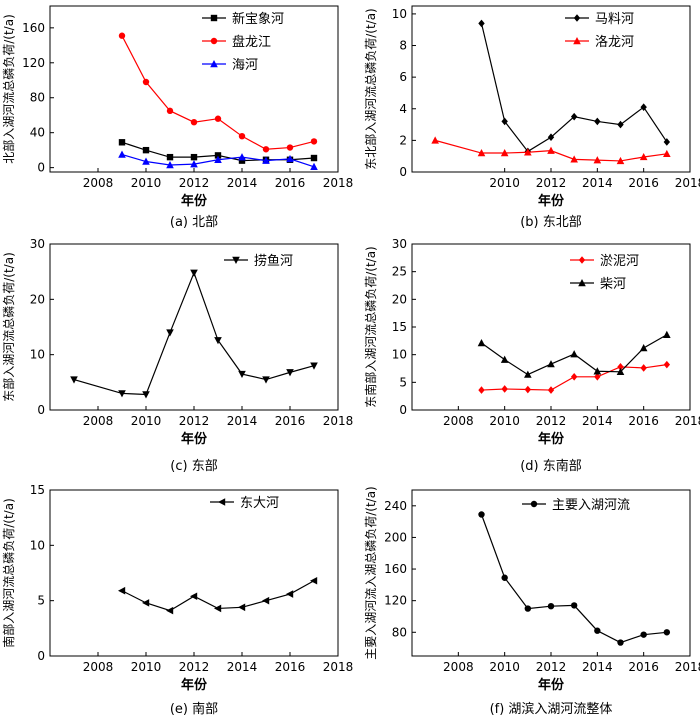  Describe the element at coordinates (258, 19) in the screenshot. I see `legend-label: 新宝象河` at that location.